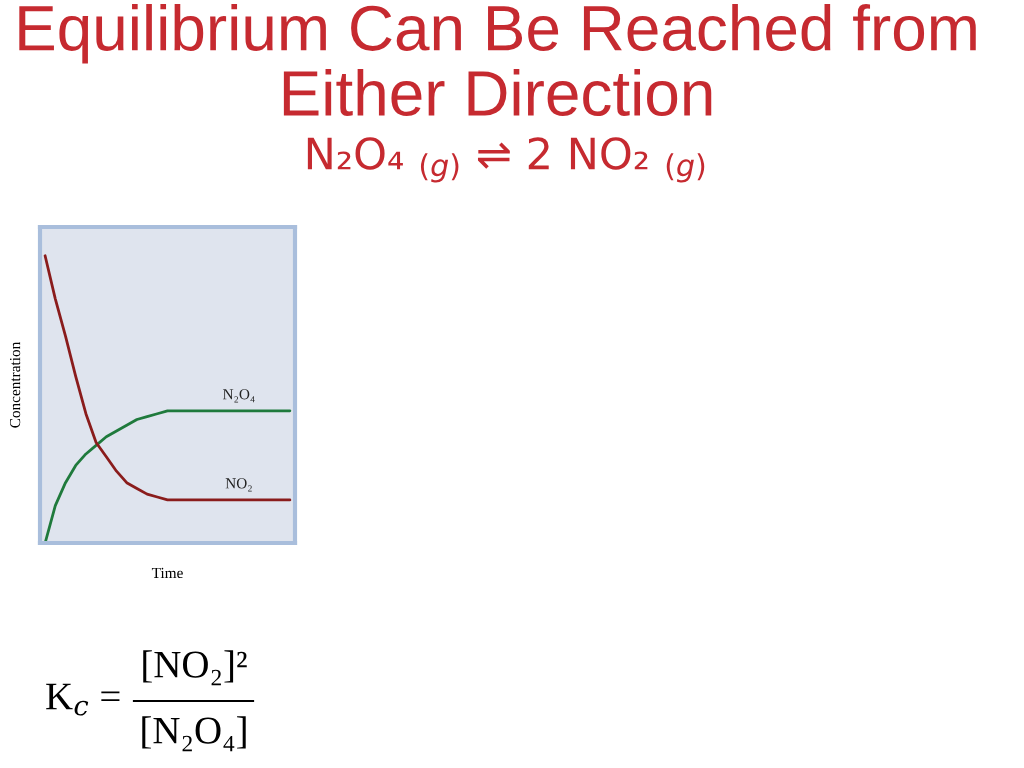  Describe the element at coordinates (15, 384) in the screenshot. I see `y-axis-title: Concentration` at that location.